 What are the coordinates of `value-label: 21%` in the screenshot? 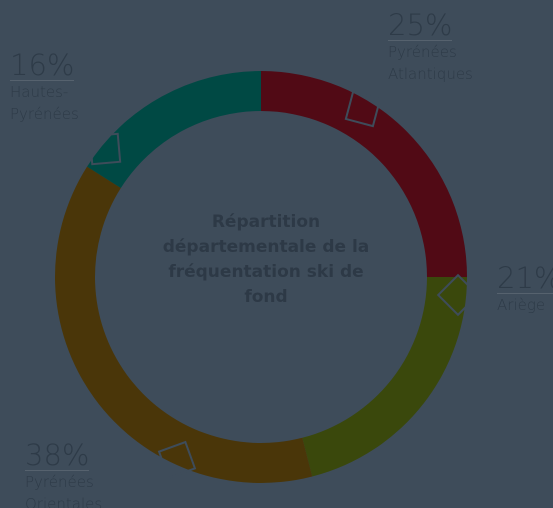 It's located at (525, 278).